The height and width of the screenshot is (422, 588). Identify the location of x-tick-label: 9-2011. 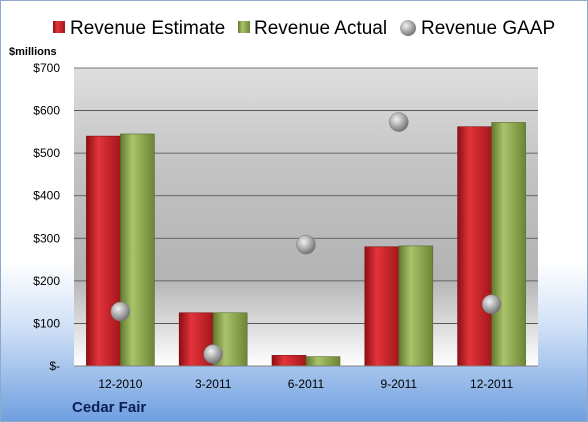
(399, 384).